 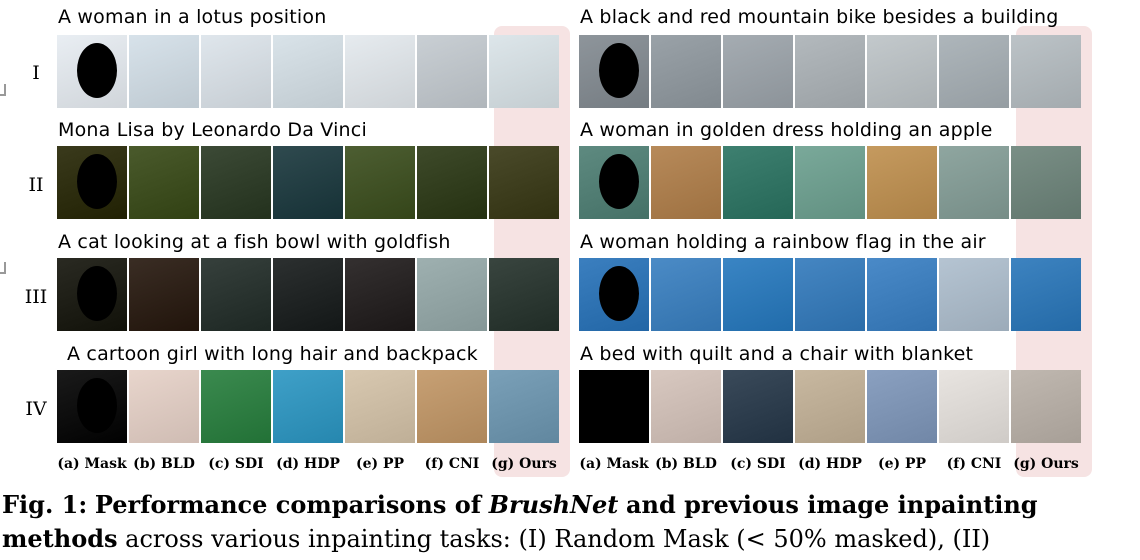 What do you see at coordinates (45, 504) in the screenshot?
I see `caption-fig-label: Fig. 1:` at bounding box center [45, 504].